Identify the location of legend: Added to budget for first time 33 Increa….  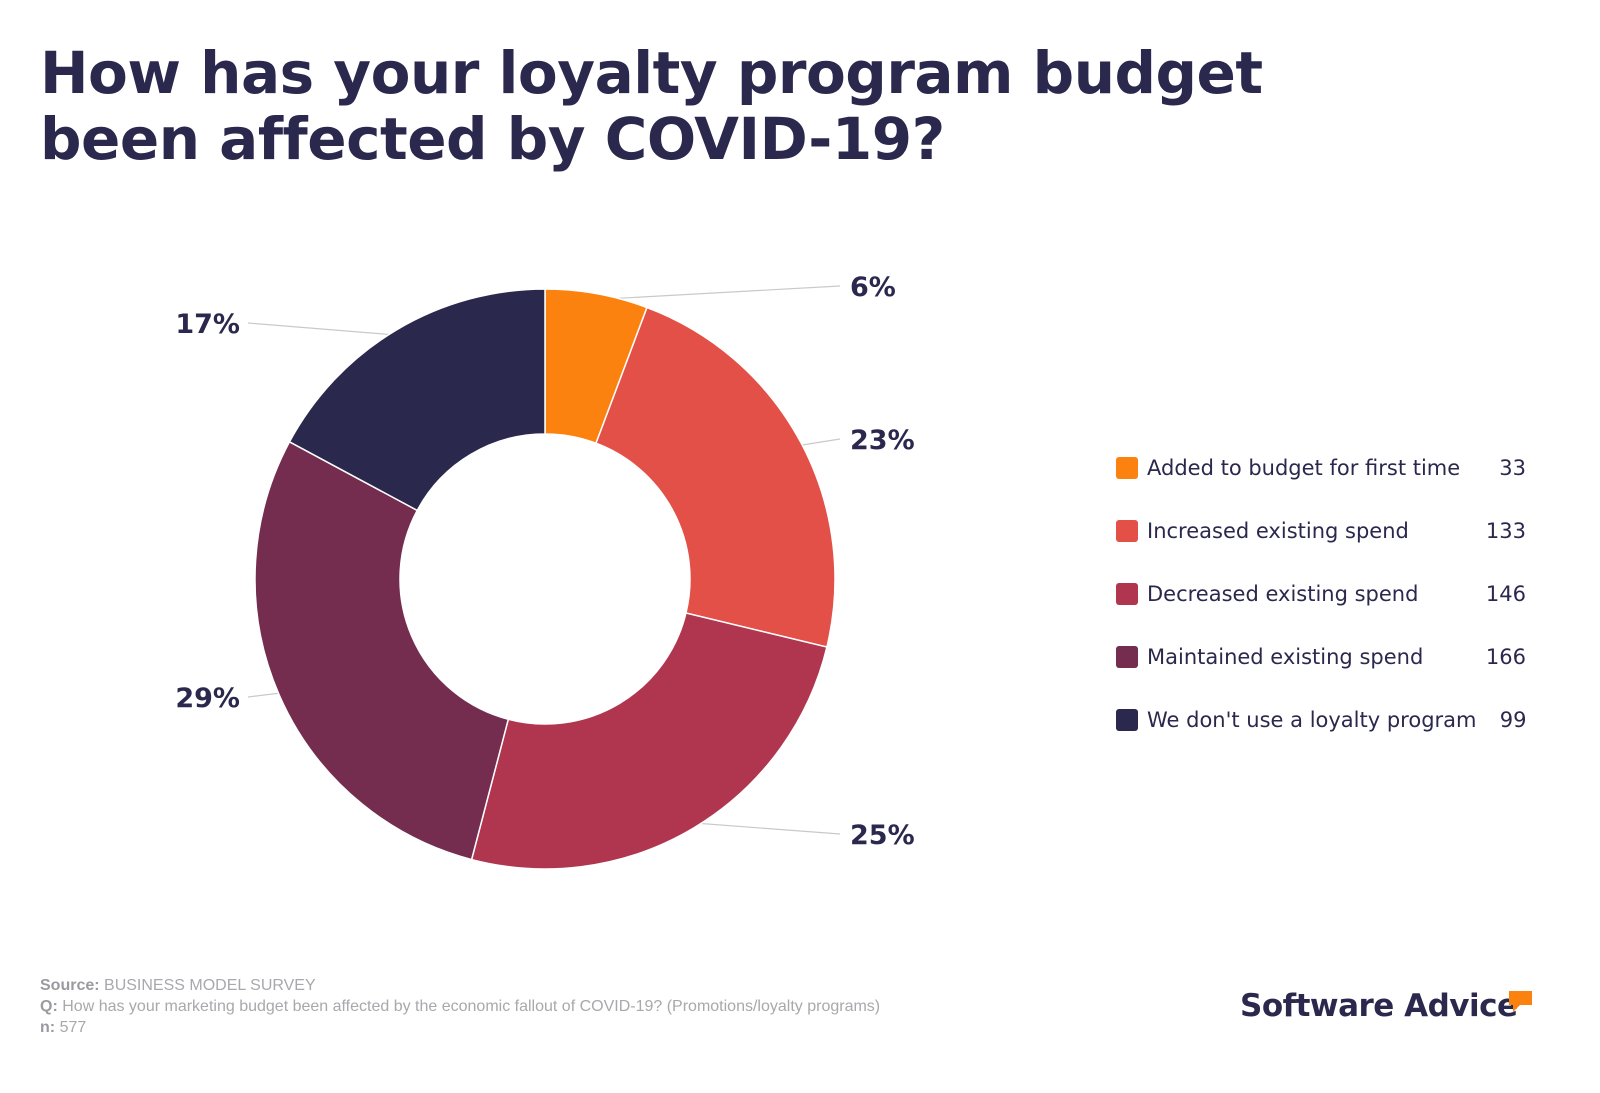
(1321, 593).